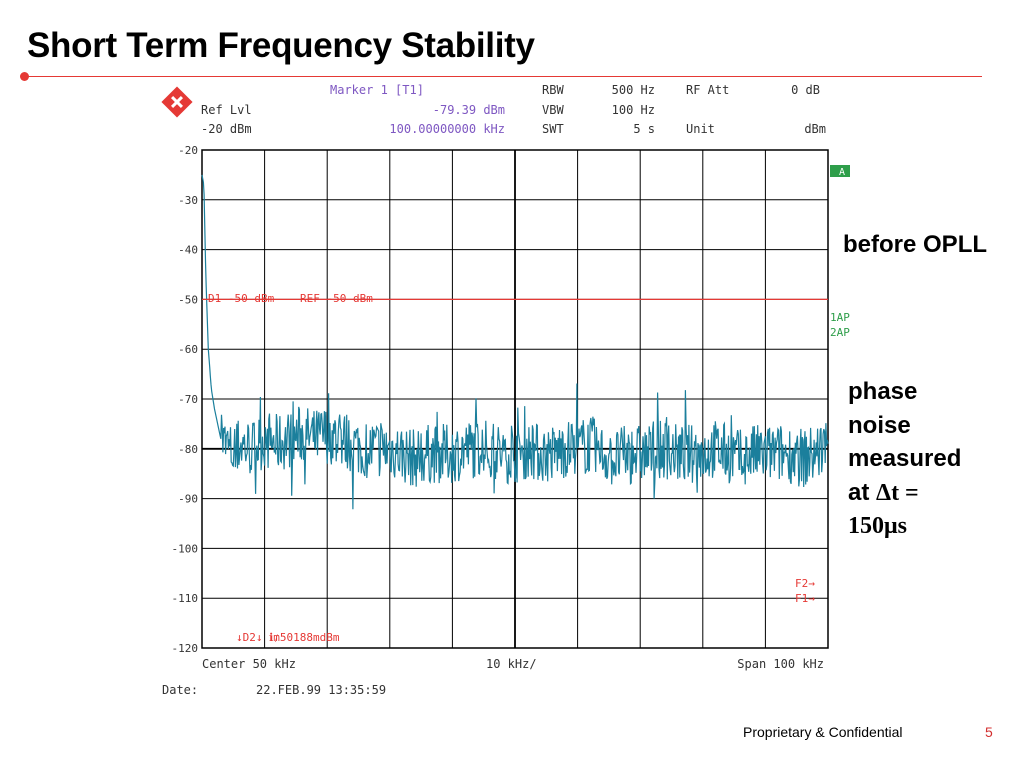 This screenshot has height=768, width=1024. What do you see at coordinates (553, 110) in the screenshot?
I see `vbw-label: VBW` at bounding box center [553, 110].